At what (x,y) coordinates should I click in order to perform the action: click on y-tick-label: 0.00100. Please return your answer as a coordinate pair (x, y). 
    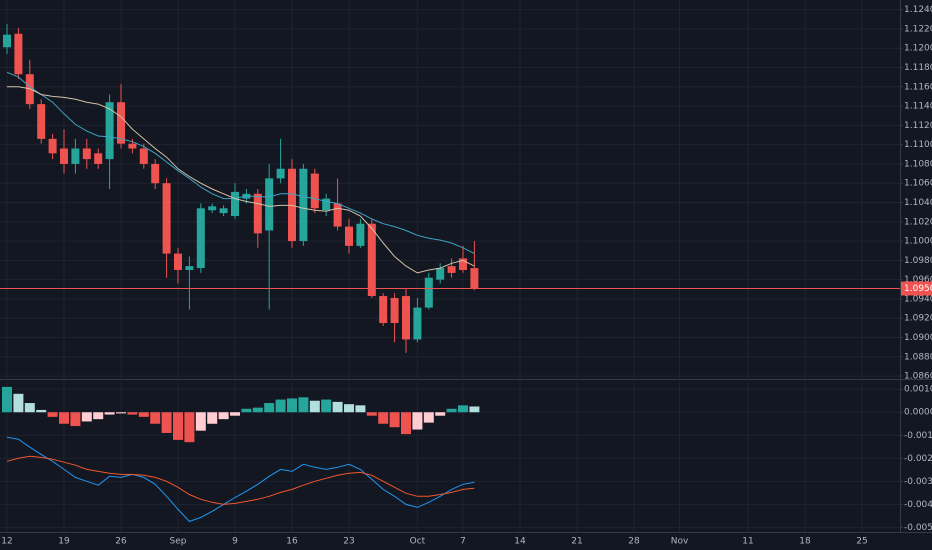
    Looking at the image, I should click on (918, 390).